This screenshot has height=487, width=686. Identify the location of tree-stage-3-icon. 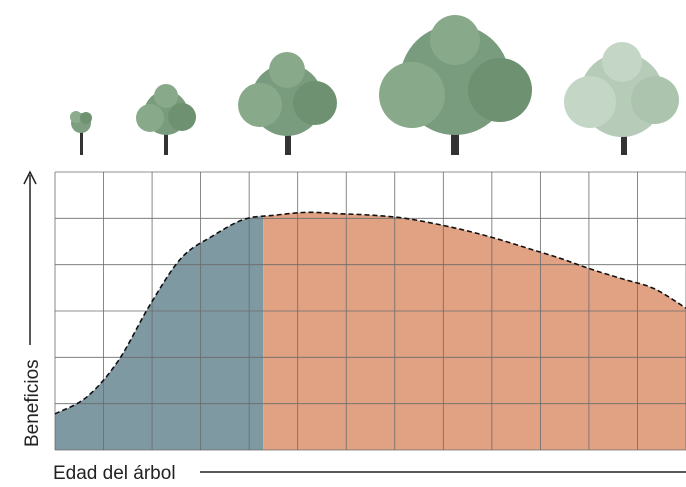
(287, 103).